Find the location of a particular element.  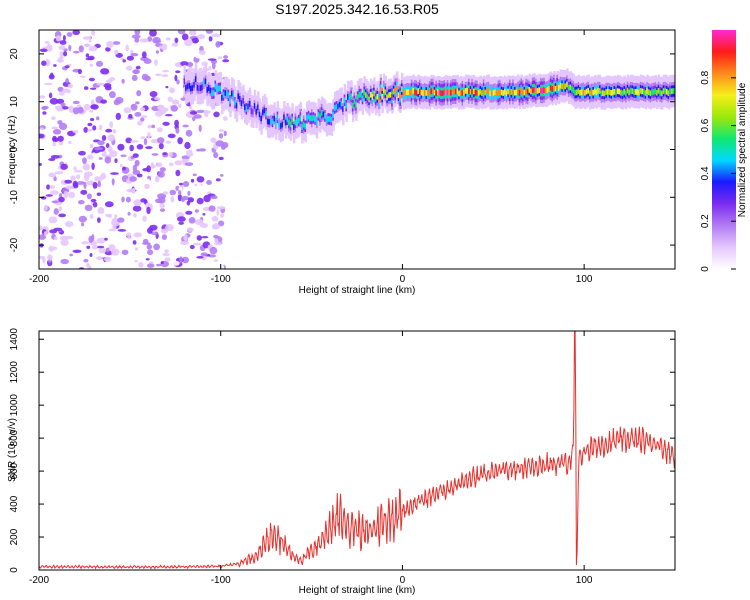

snr-xtick-label: 100 is located at coordinates (584, 580).